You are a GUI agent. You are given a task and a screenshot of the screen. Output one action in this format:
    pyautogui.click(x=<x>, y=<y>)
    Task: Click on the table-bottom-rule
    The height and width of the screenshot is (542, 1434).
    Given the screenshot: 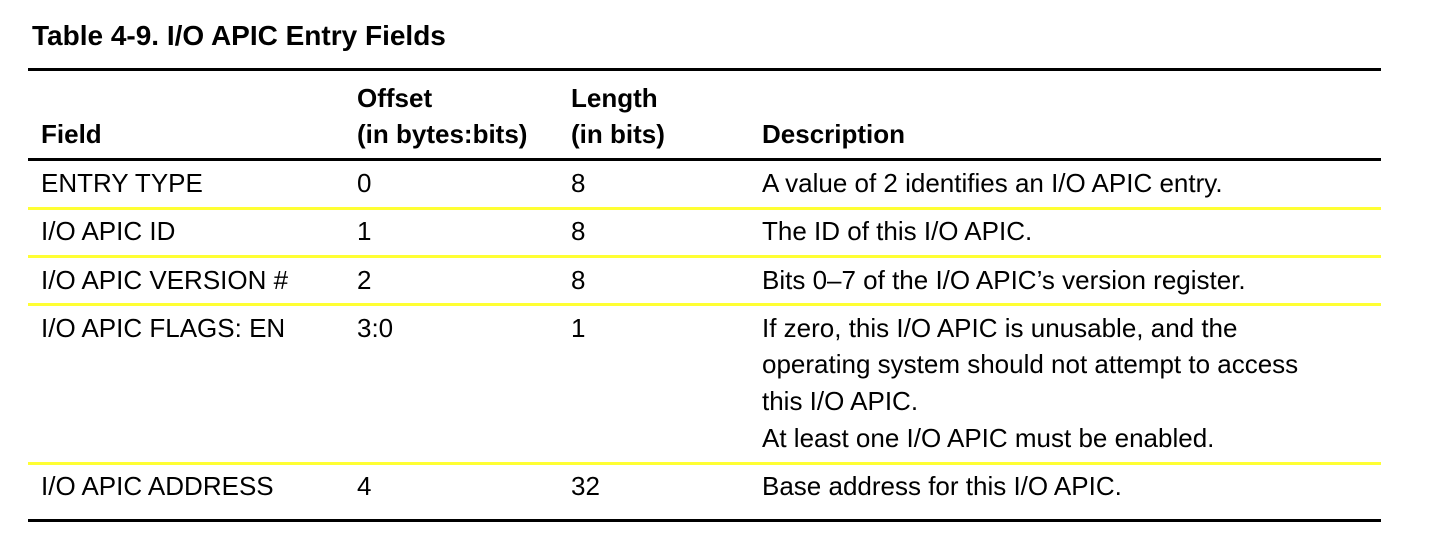 What is the action you would take?
    pyautogui.click(x=704, y=520)
    